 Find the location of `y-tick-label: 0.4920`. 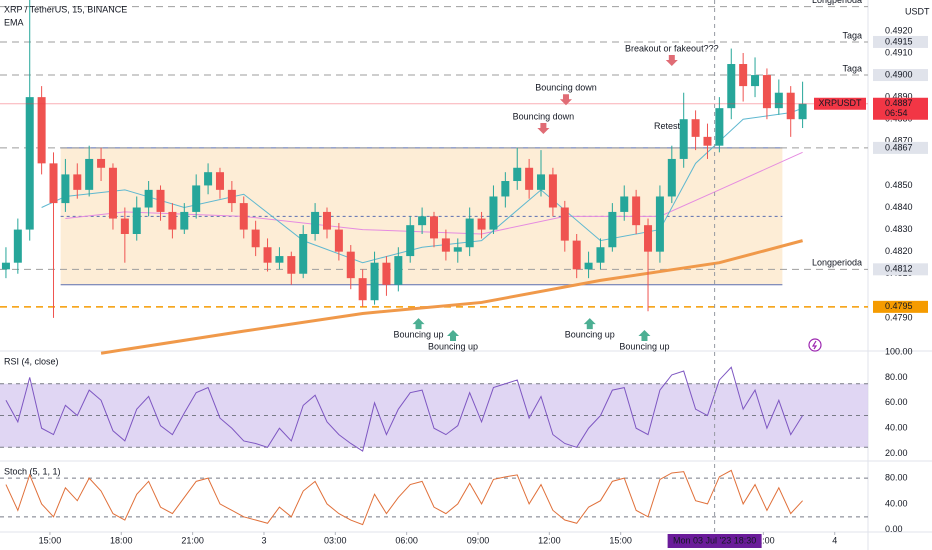

y-tick-label: 0.4920 is located at coordinates (899, 30).